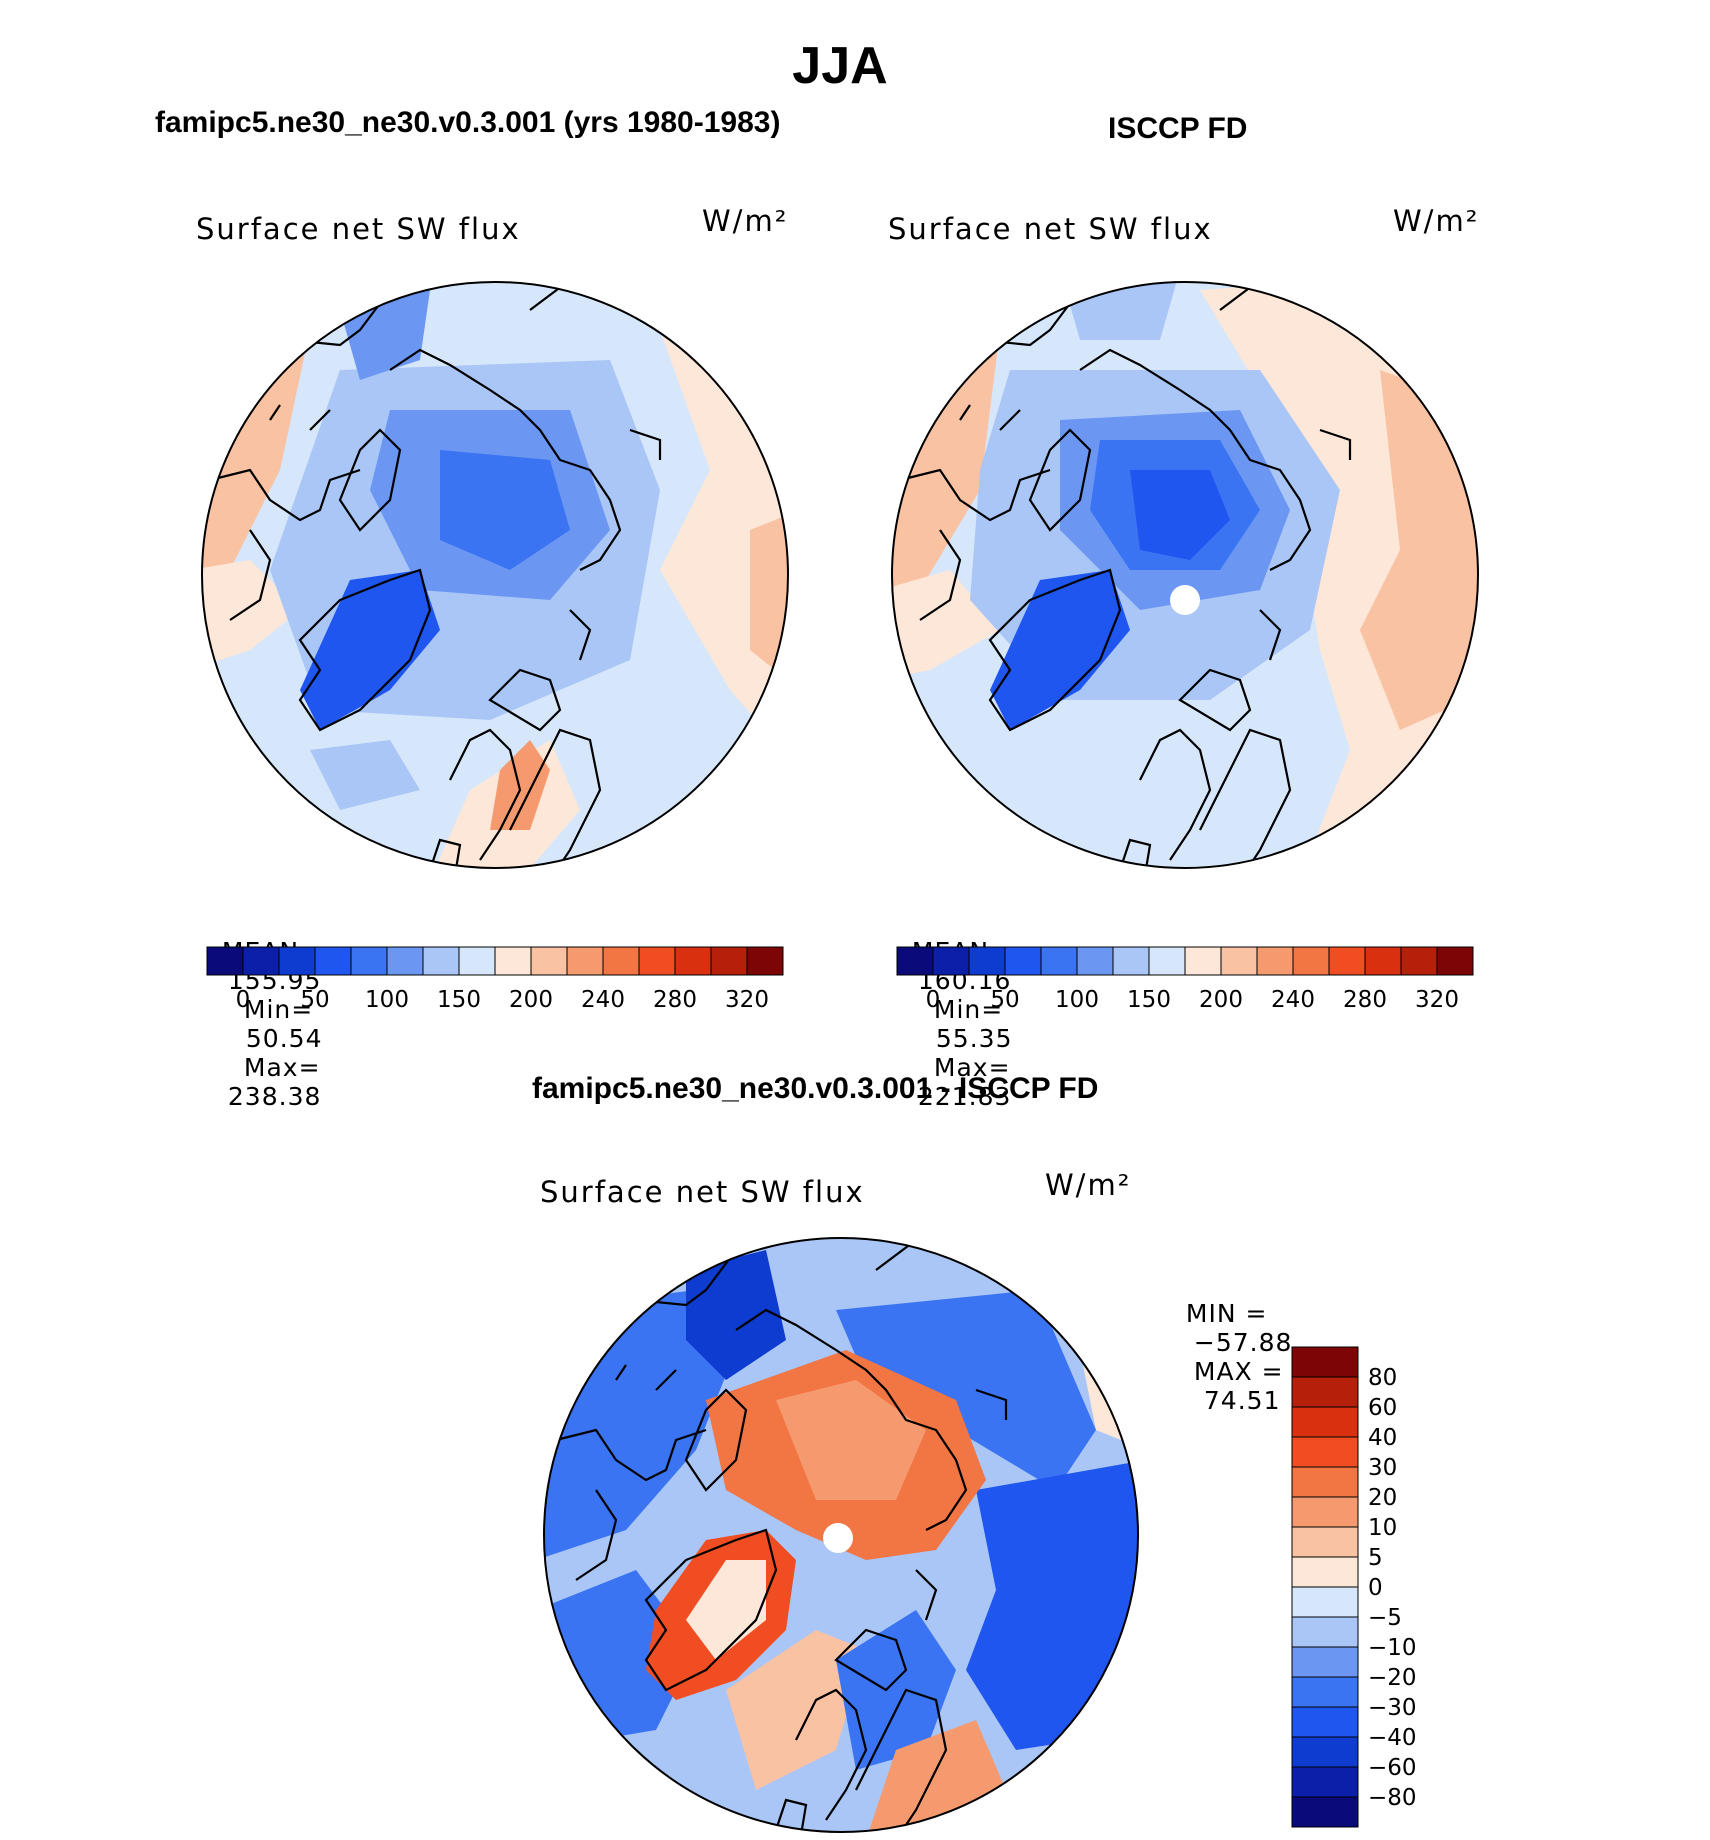 The height and width of the screenshot is (1840, 1710). What do you see at coordinates (1392, 1648) in the screenshot?
I see `colorbar-label: −10` at bounding box center [1392, 1648].